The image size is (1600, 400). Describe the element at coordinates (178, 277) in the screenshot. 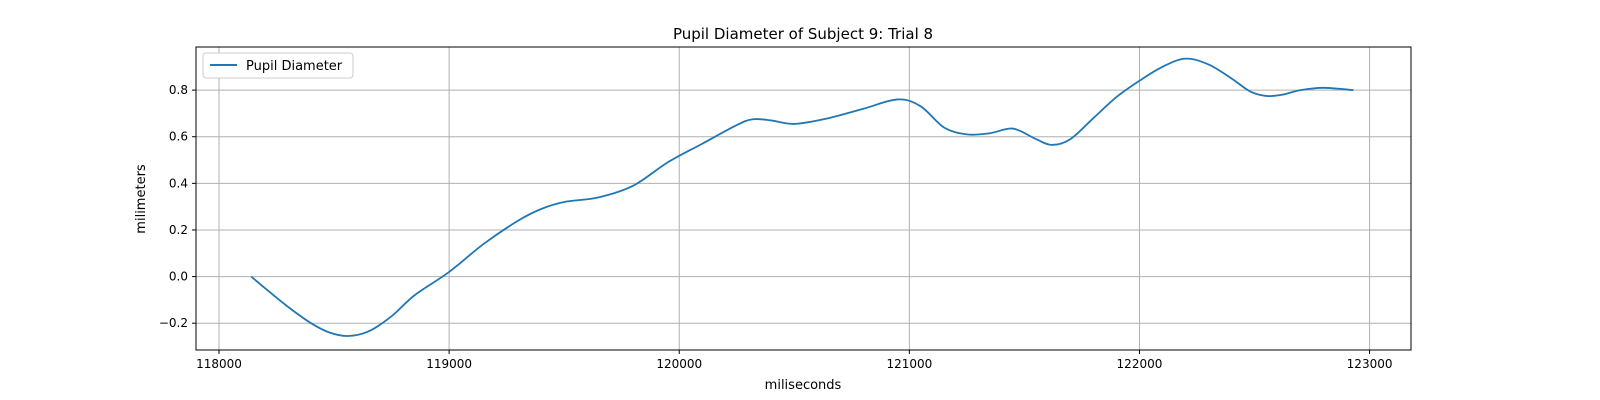

I see `y-tick-label-1: 0.0` at that location.